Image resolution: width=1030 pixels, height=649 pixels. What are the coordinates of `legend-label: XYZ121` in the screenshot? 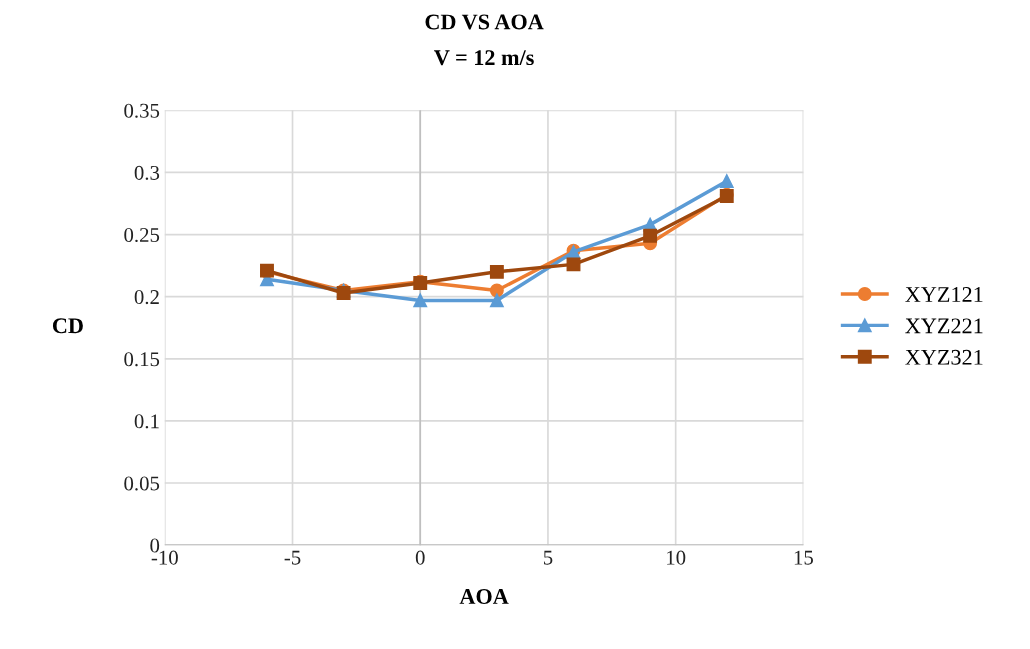 It's located at (944, 294).